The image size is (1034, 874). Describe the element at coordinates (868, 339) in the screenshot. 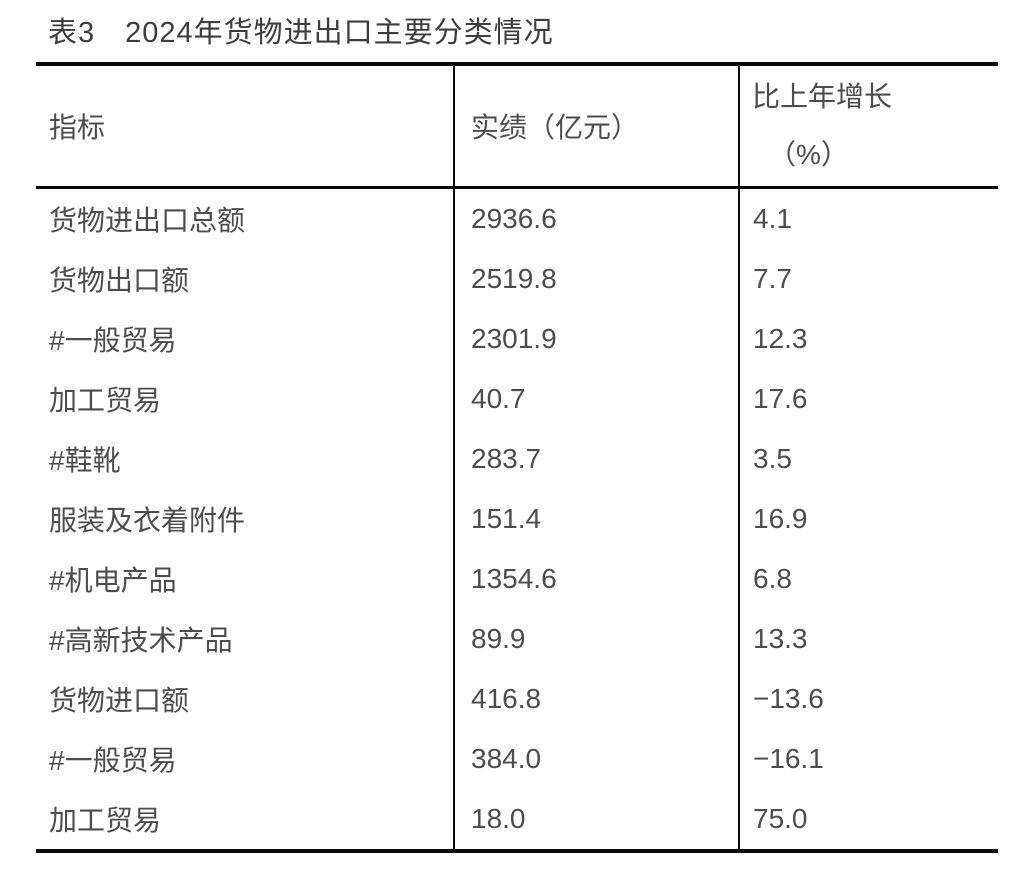

I see `growth-cell: 12.3` at that location.